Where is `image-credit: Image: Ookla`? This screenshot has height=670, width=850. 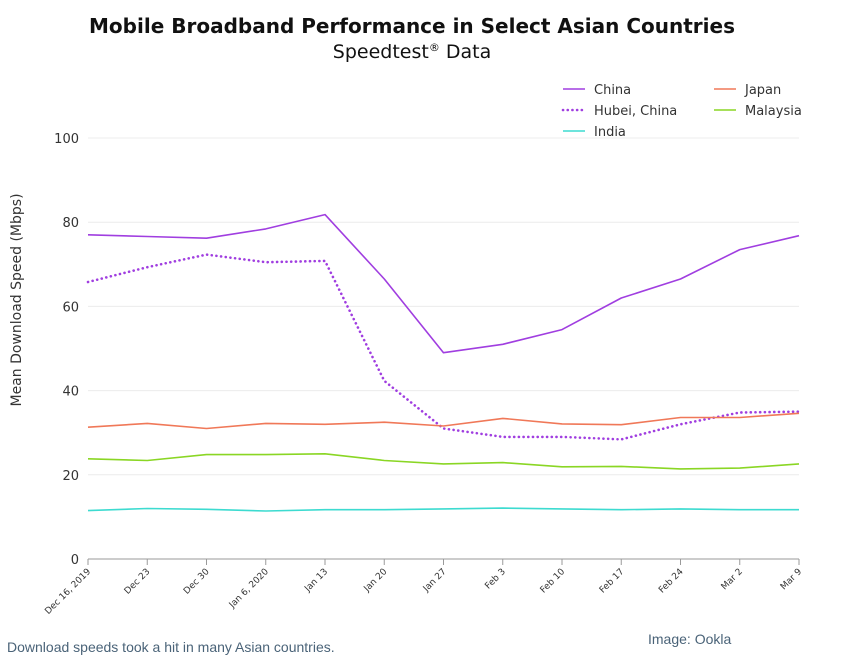 image-credit: Image: Ookla is located at coordinates (690, 639).